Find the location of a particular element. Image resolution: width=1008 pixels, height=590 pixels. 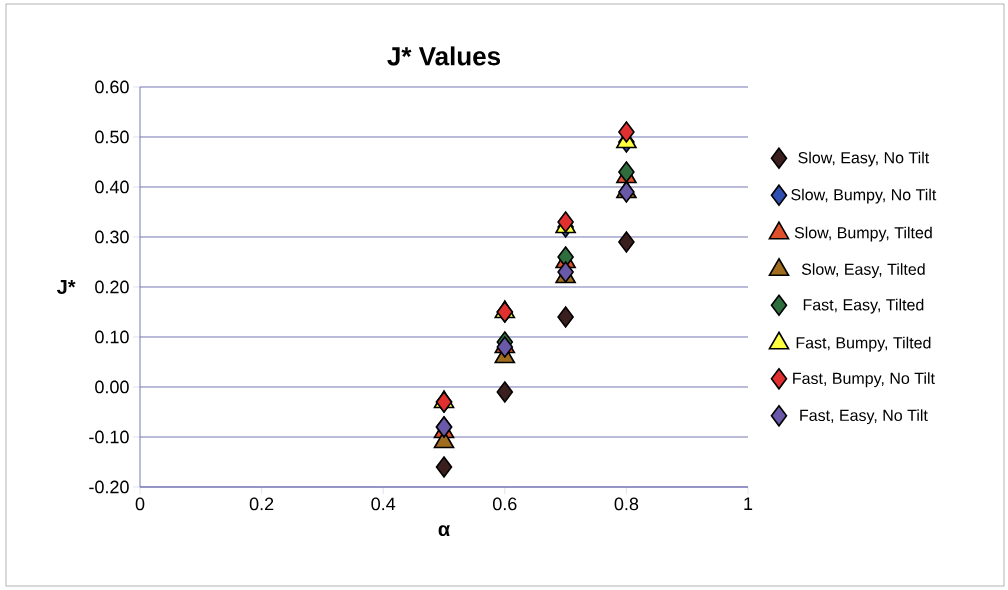

legend-label: Slow, Bumpy, Tilted is located at coordinates (863, 234).